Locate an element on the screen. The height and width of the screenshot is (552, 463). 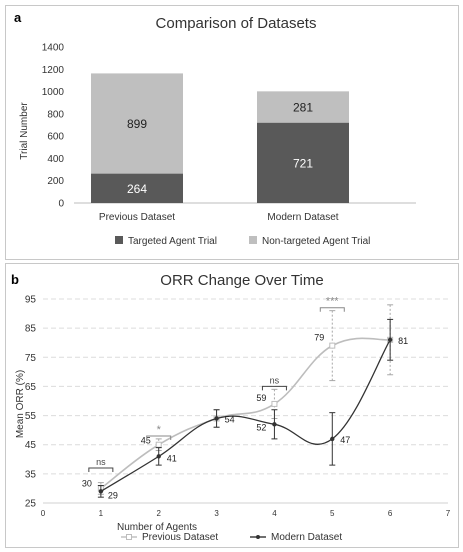
y-tick-label: 85 is located at coordinates (31, 329).